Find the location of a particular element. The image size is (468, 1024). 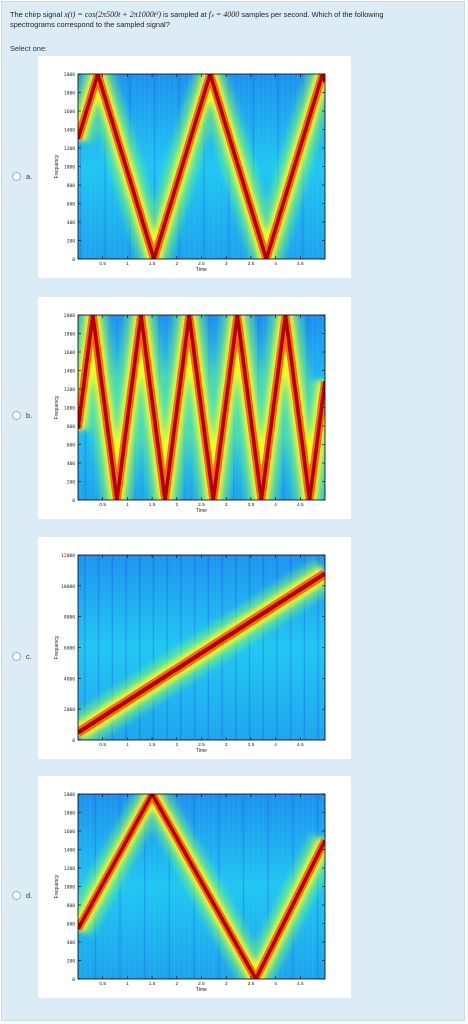

y-tick-label: 8000 is located at coordinates (69, 618).